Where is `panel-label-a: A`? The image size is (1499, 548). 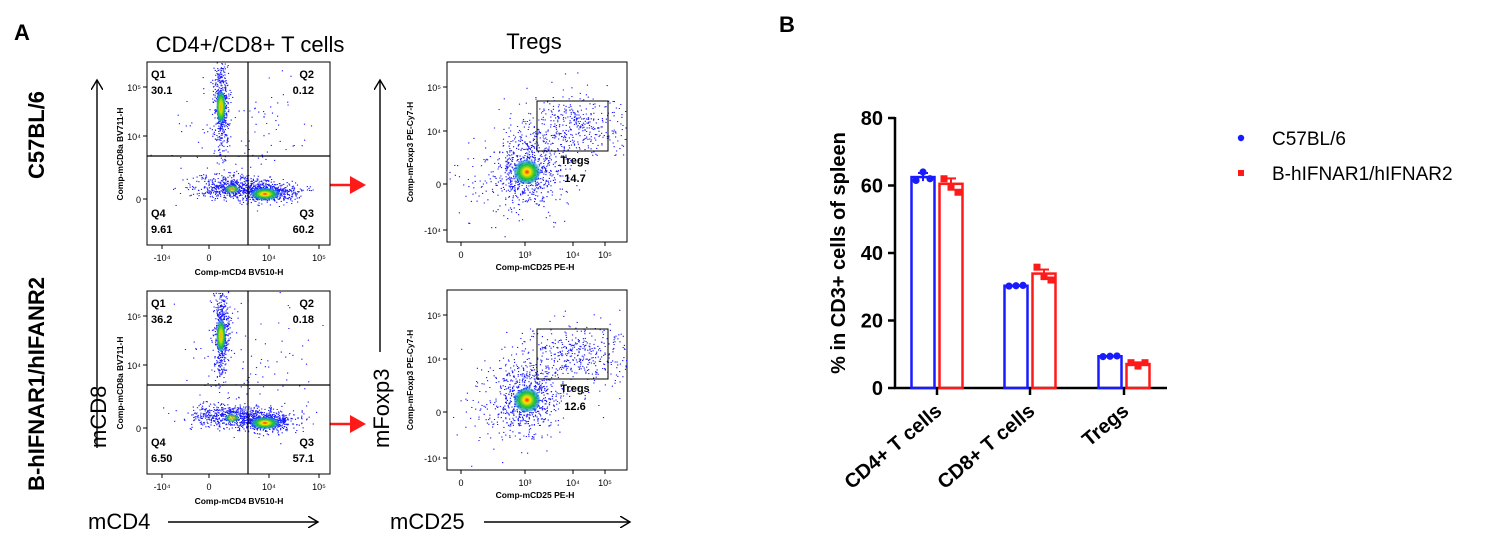 panel-label-a: A is located at coordinates (22, 32).